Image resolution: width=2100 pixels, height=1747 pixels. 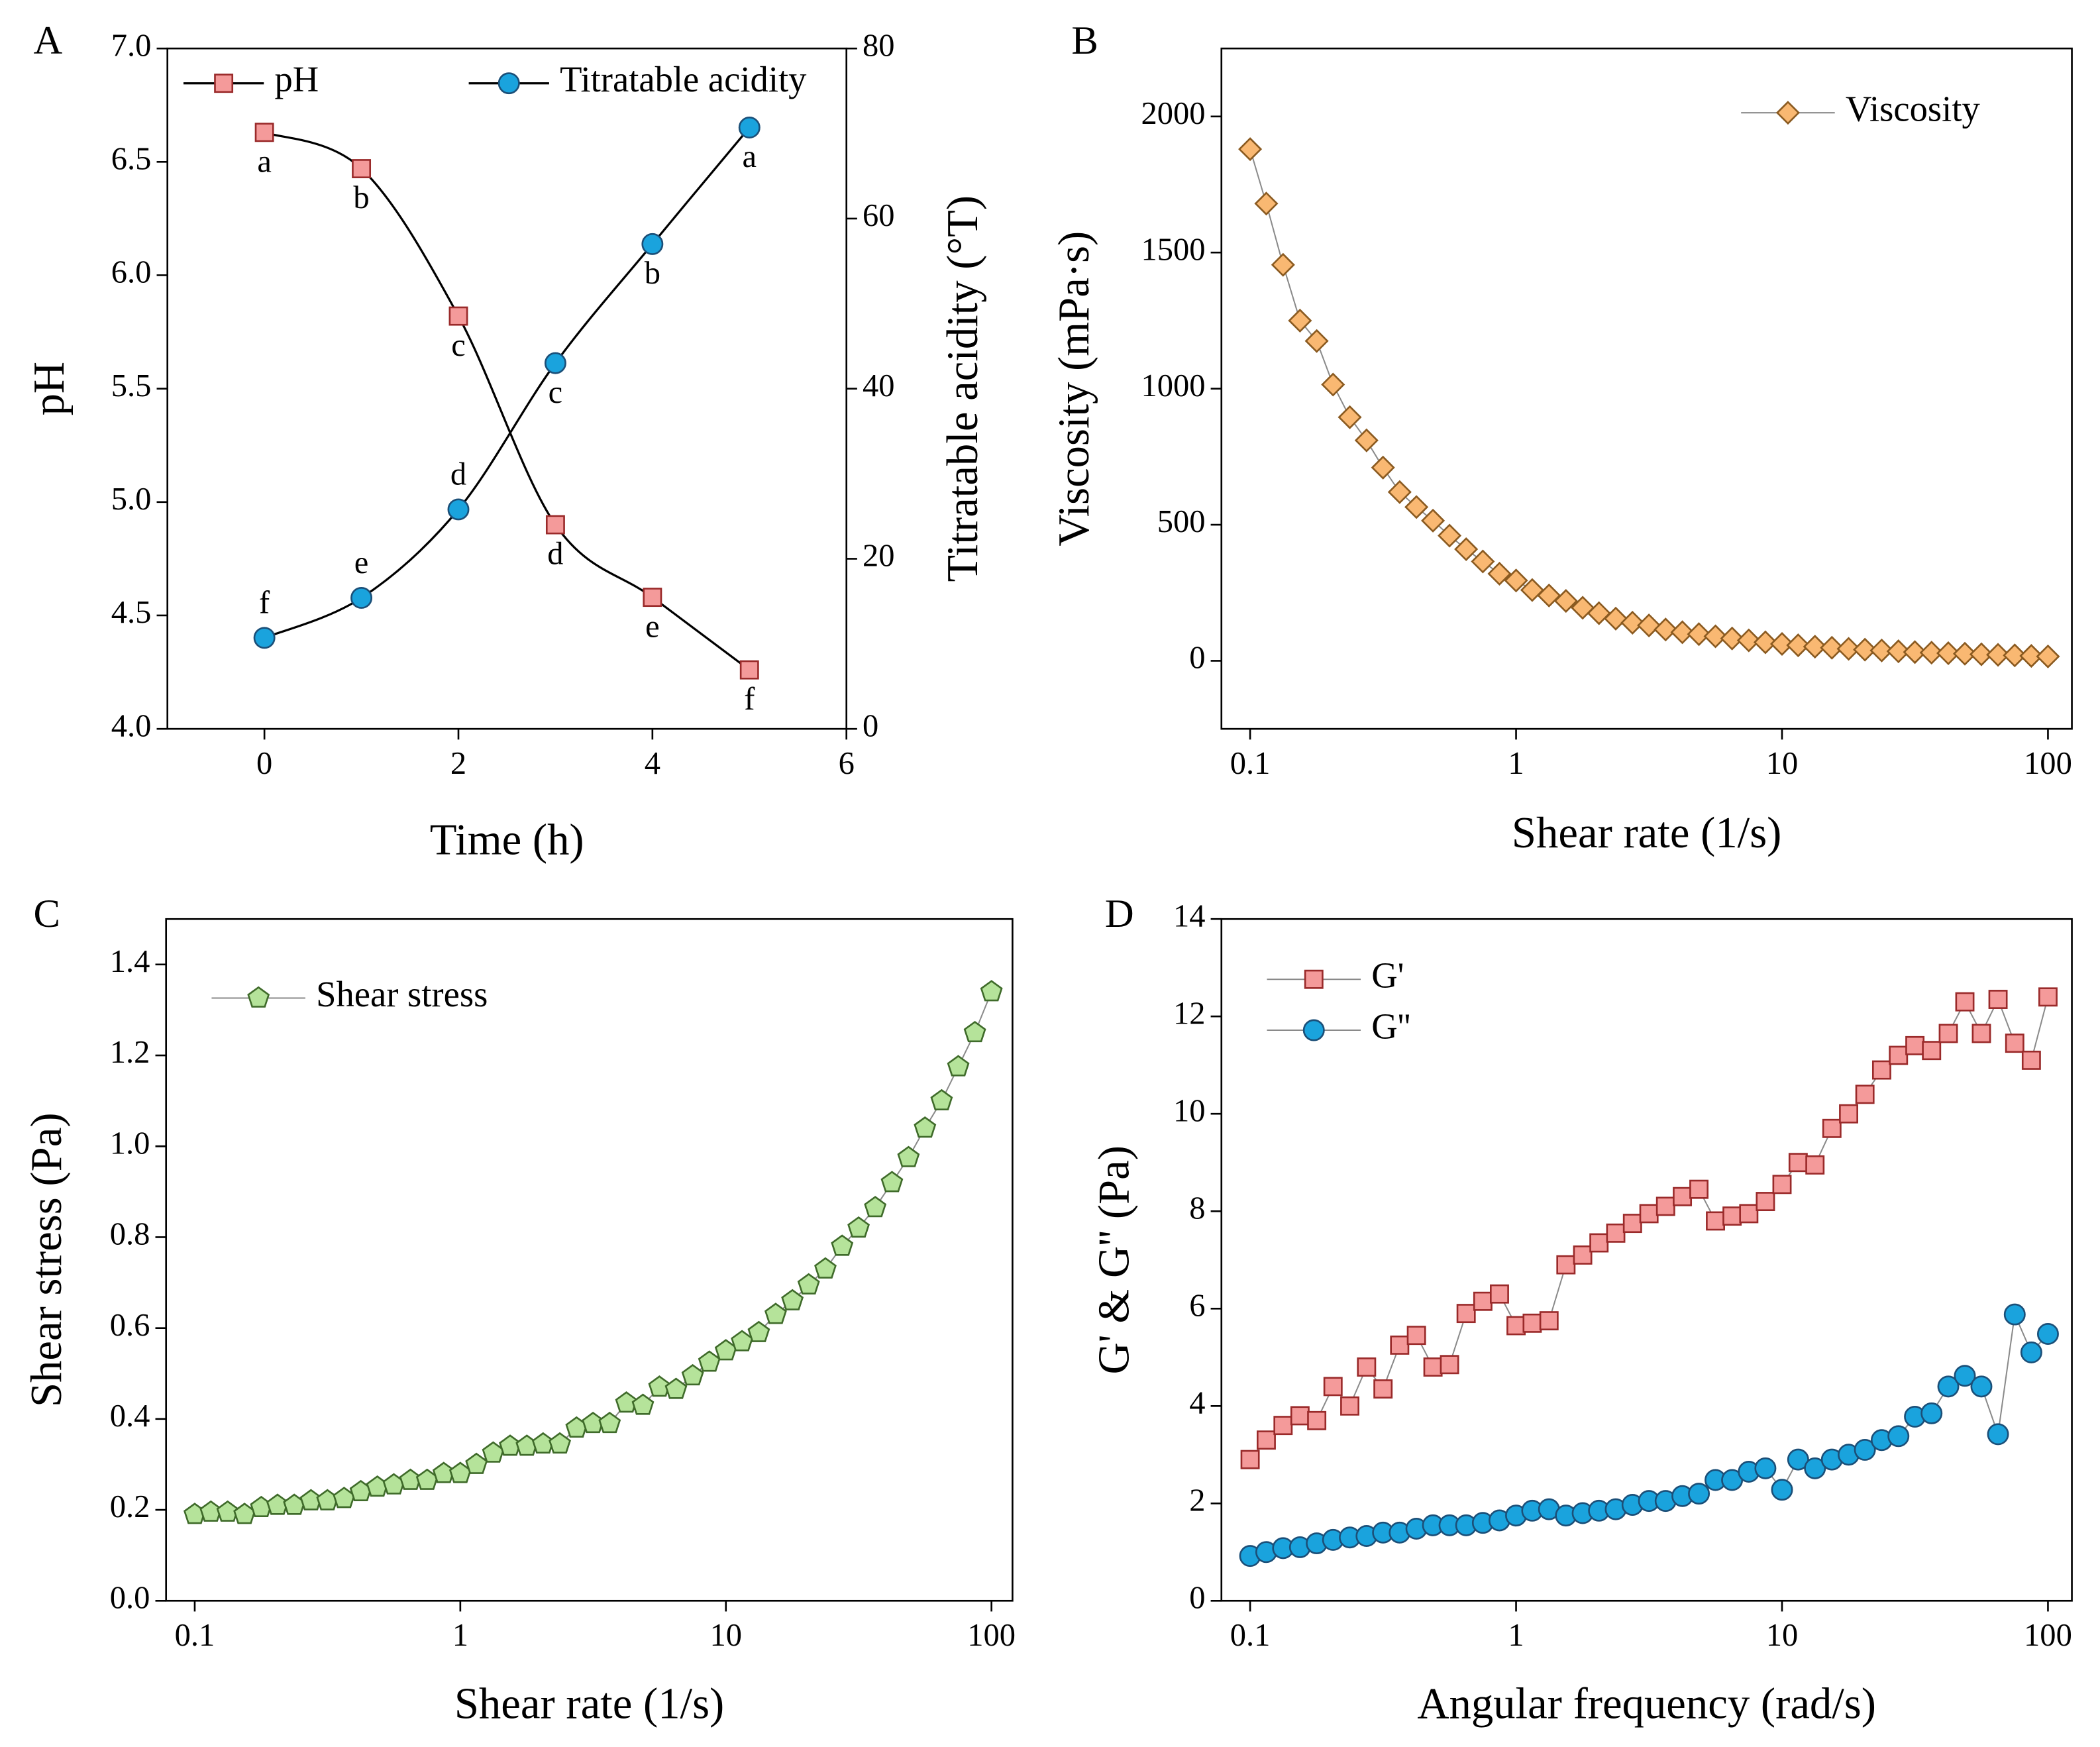 What do you see at coordinates (130, 1506) in the screenshot?
I see `y-tick-label: 0.2` at bounding box center [130, 1506].